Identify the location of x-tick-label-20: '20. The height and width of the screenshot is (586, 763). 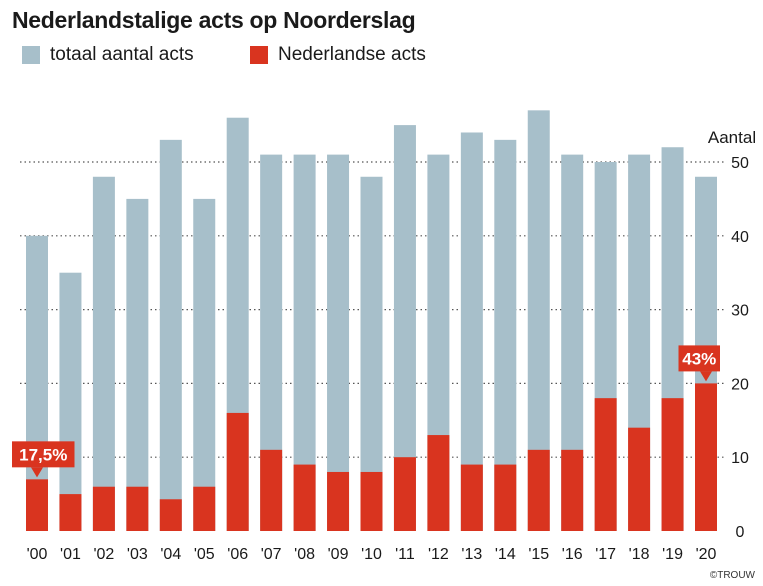
(706, 554).